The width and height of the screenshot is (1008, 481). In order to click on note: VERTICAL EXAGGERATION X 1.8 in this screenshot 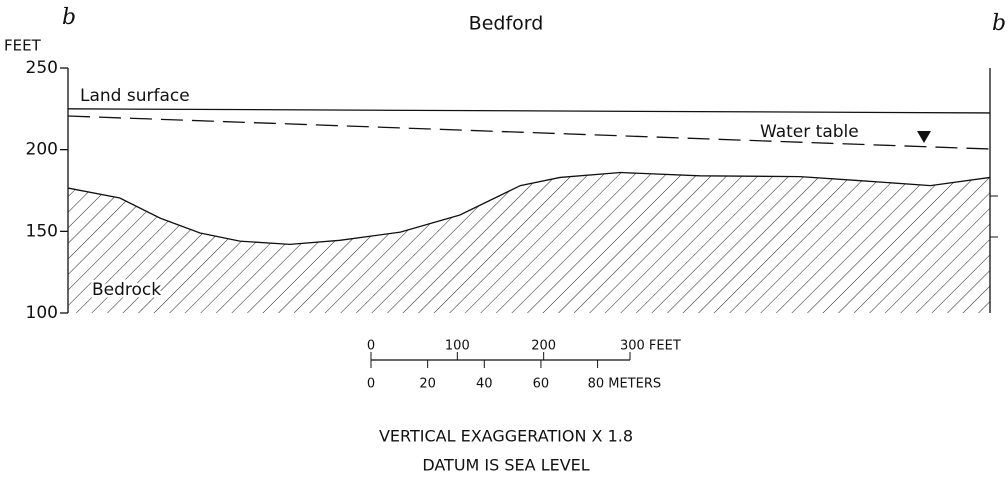, I will do `click(506, 436)`.